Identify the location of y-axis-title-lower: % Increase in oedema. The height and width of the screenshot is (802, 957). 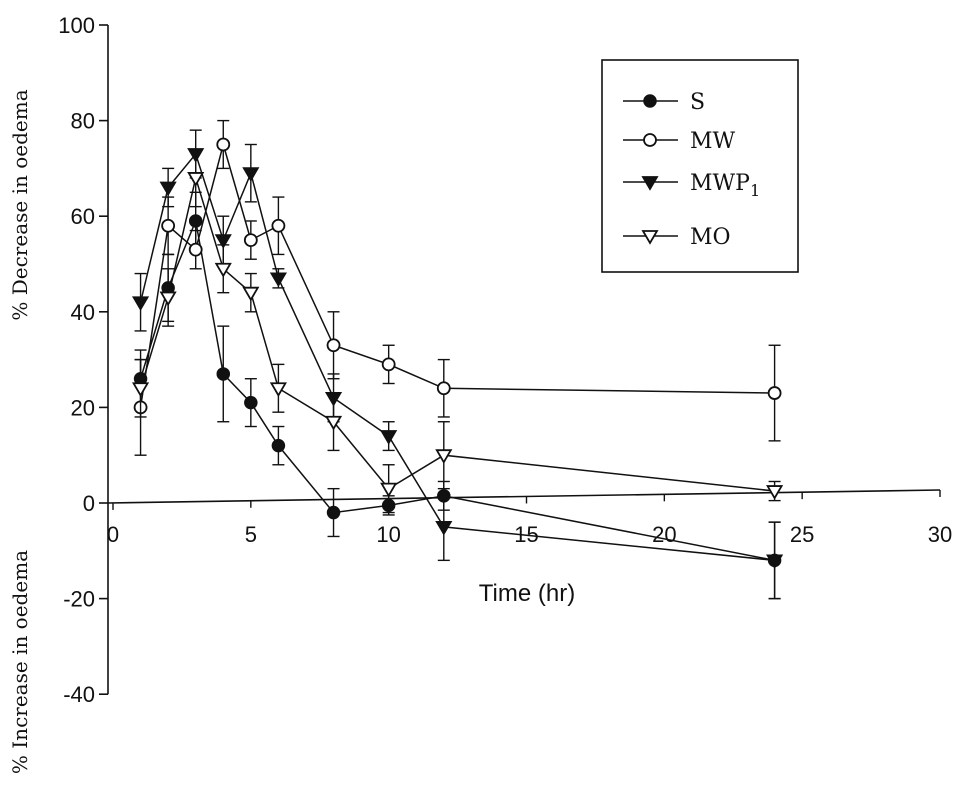
(20, 662).